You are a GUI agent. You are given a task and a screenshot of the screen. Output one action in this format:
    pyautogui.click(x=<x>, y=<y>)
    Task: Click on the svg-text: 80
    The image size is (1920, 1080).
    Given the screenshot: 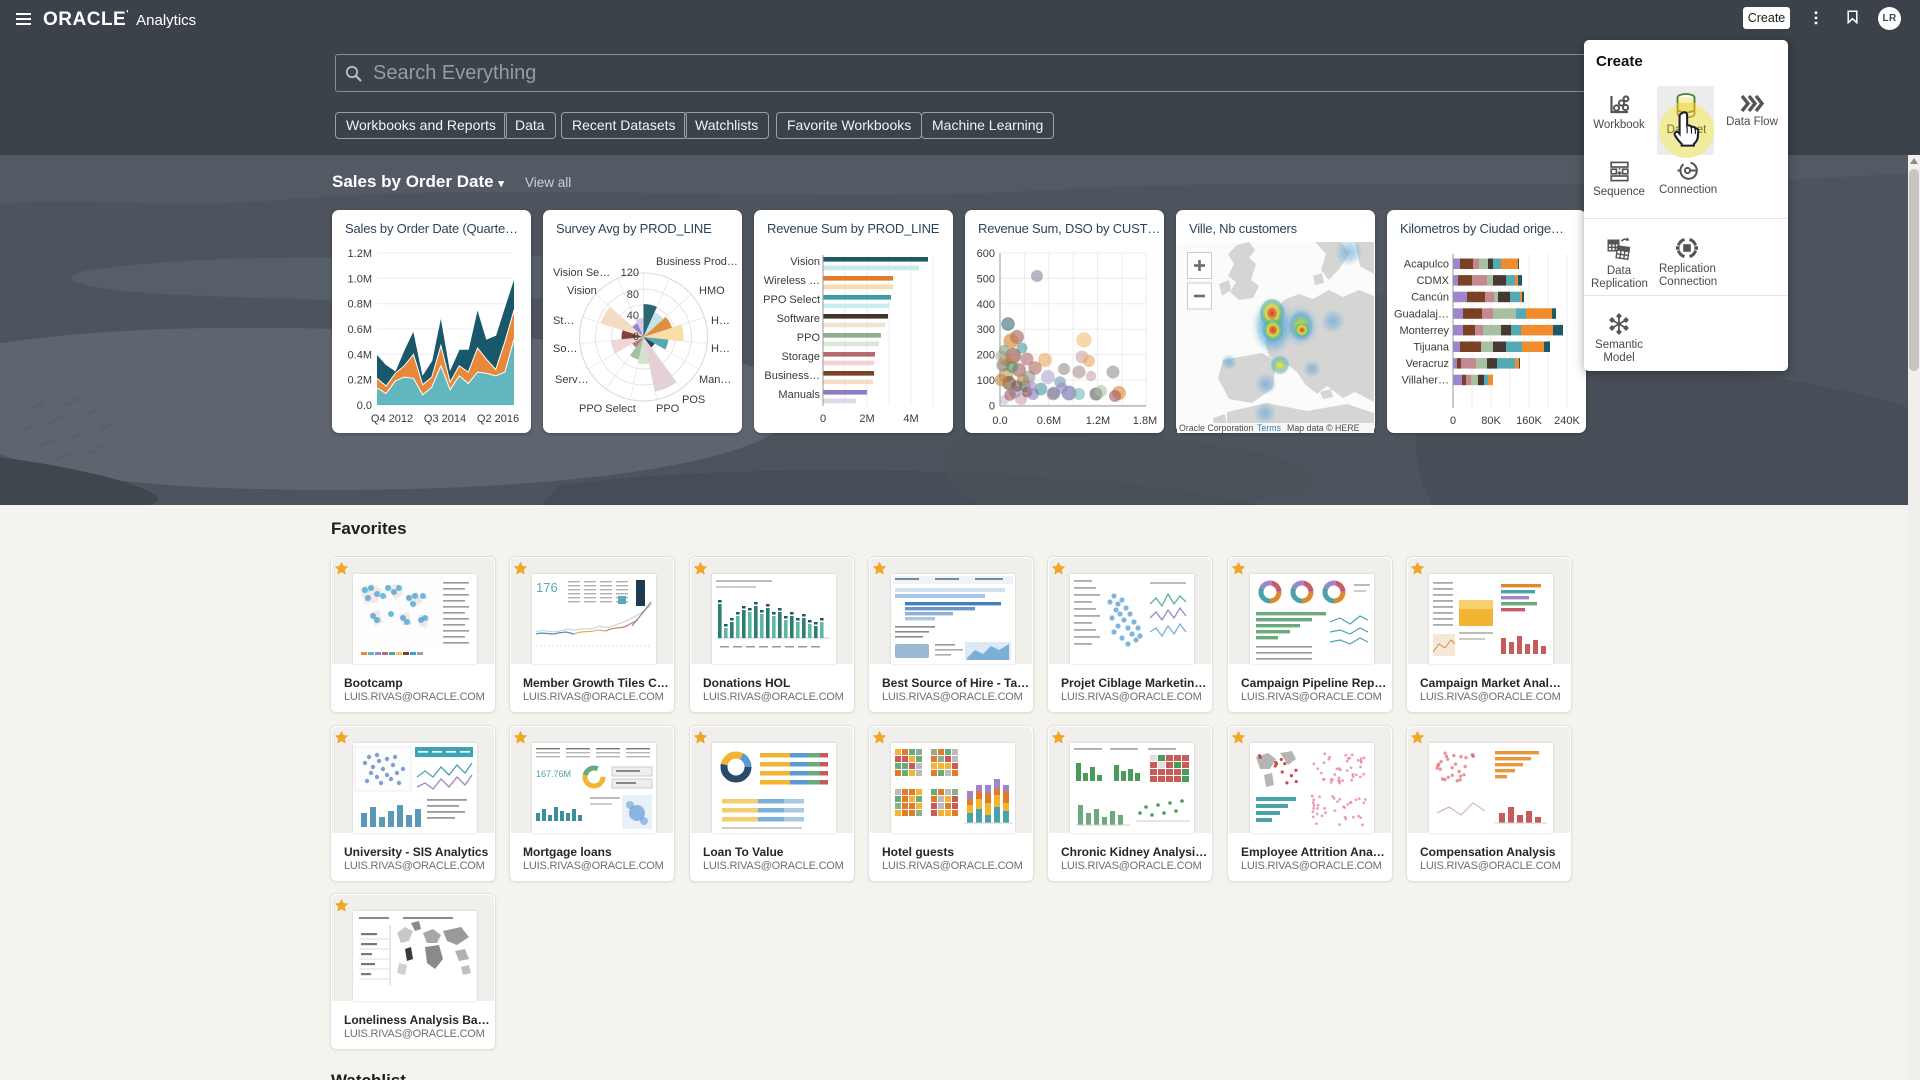 What is the action you would take?
    pyautogui.click(x=633, y=295)
    